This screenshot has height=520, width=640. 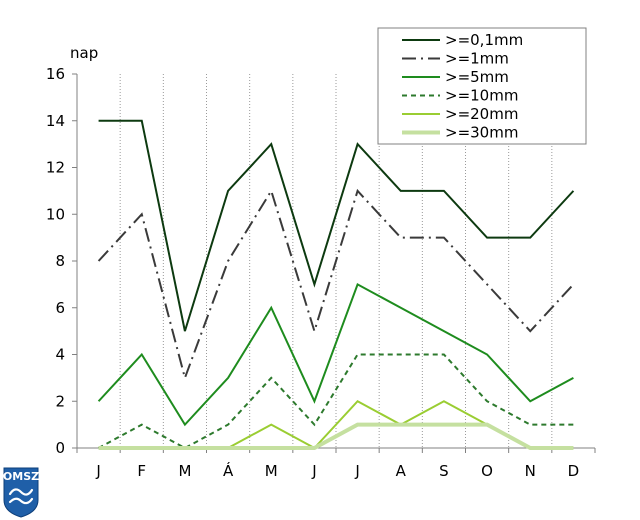 I want to click on legend-box, so click(x=482, y=86).